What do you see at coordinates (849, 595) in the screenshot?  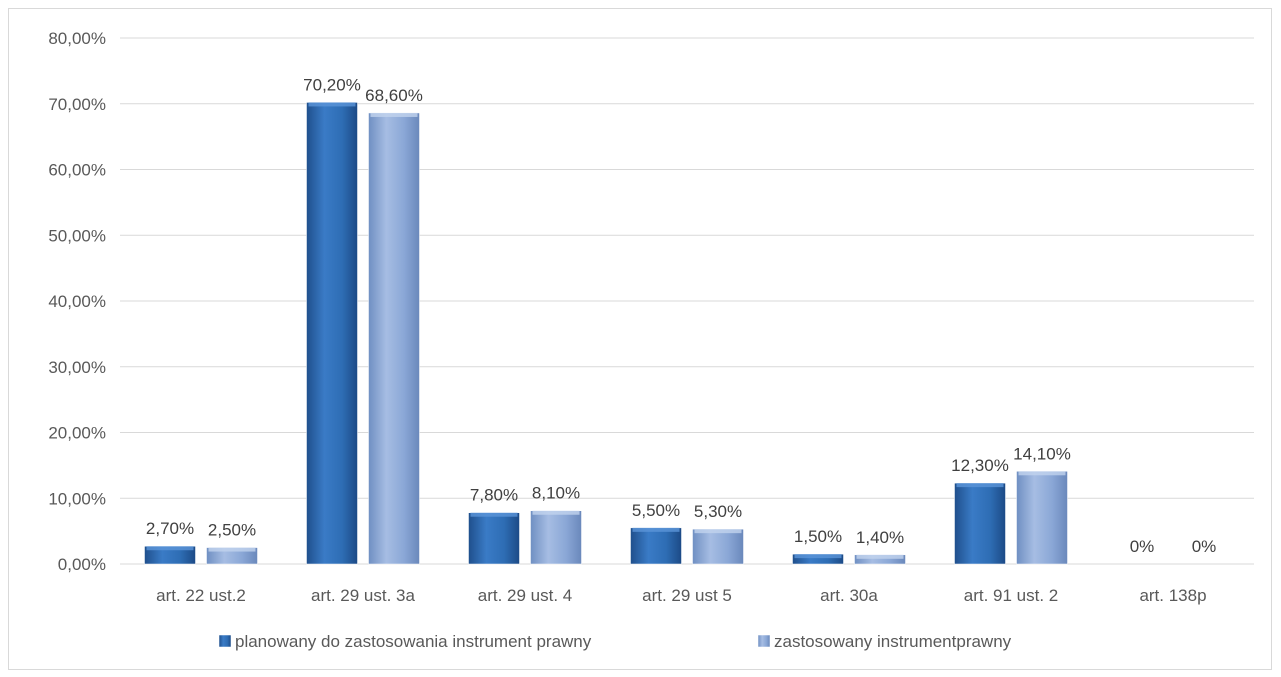 I see `x-category-label: art. 30a` at bounding box center [849, 595].